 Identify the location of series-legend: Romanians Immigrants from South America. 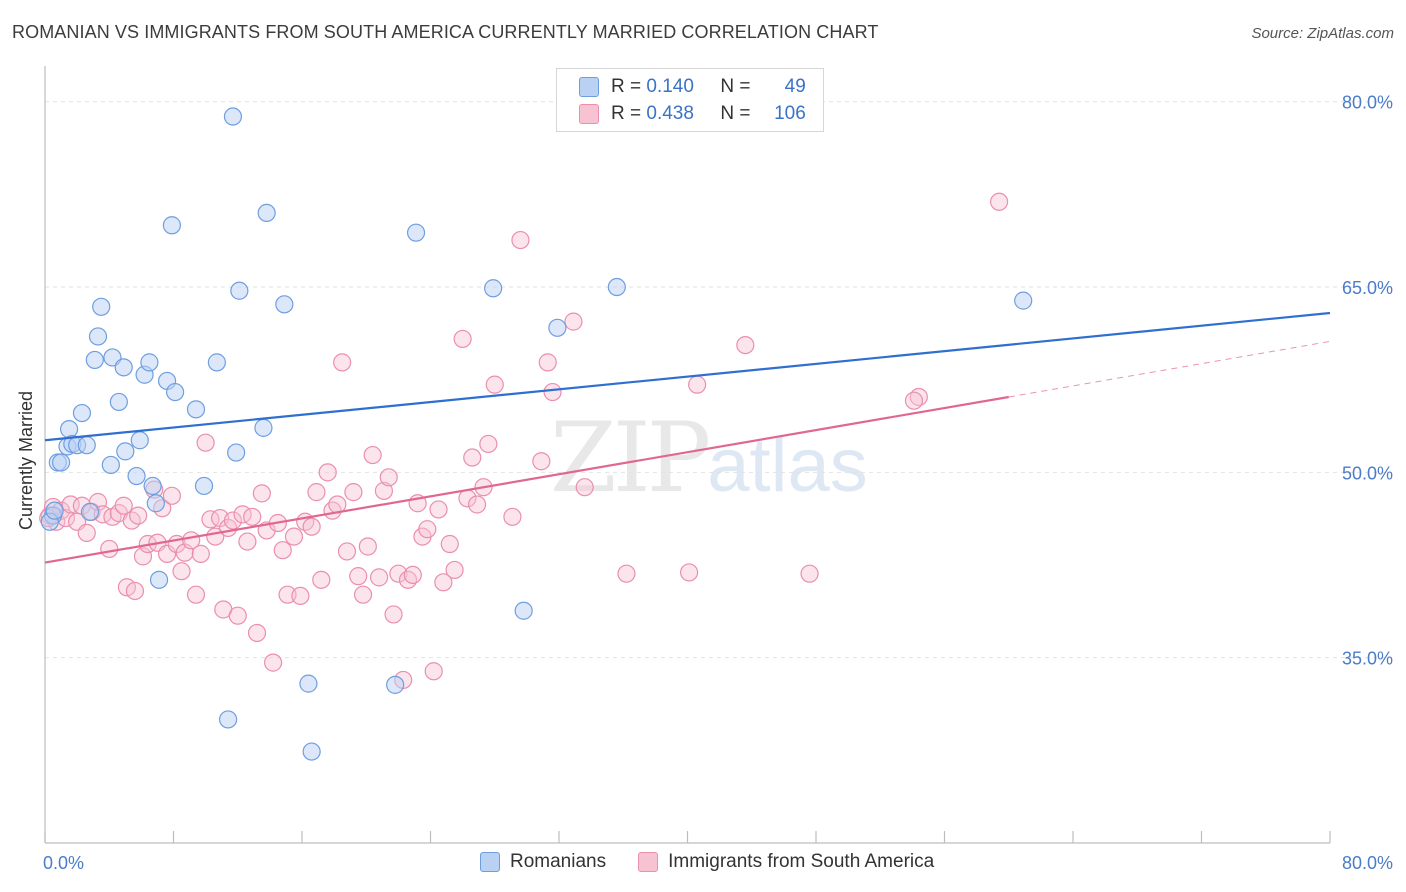
(723, 862).